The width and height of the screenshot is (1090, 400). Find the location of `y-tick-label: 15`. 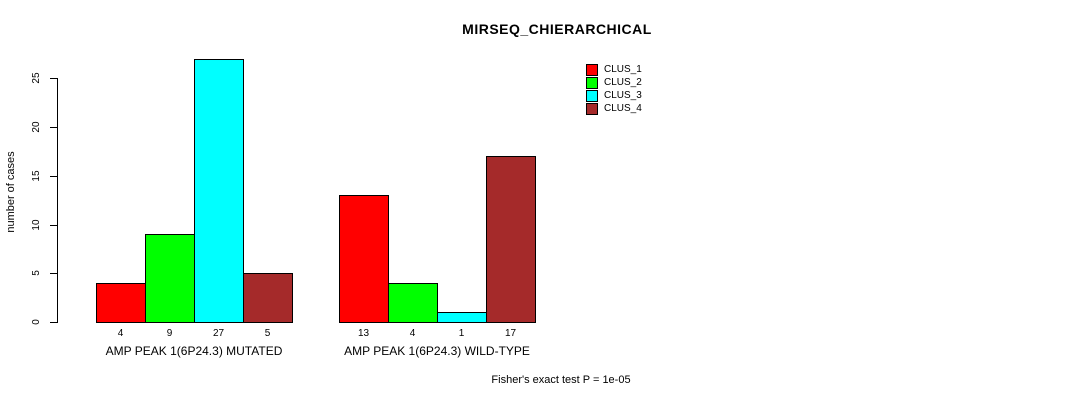

y-tick-label: 15 is located at coordinates (36, 176).